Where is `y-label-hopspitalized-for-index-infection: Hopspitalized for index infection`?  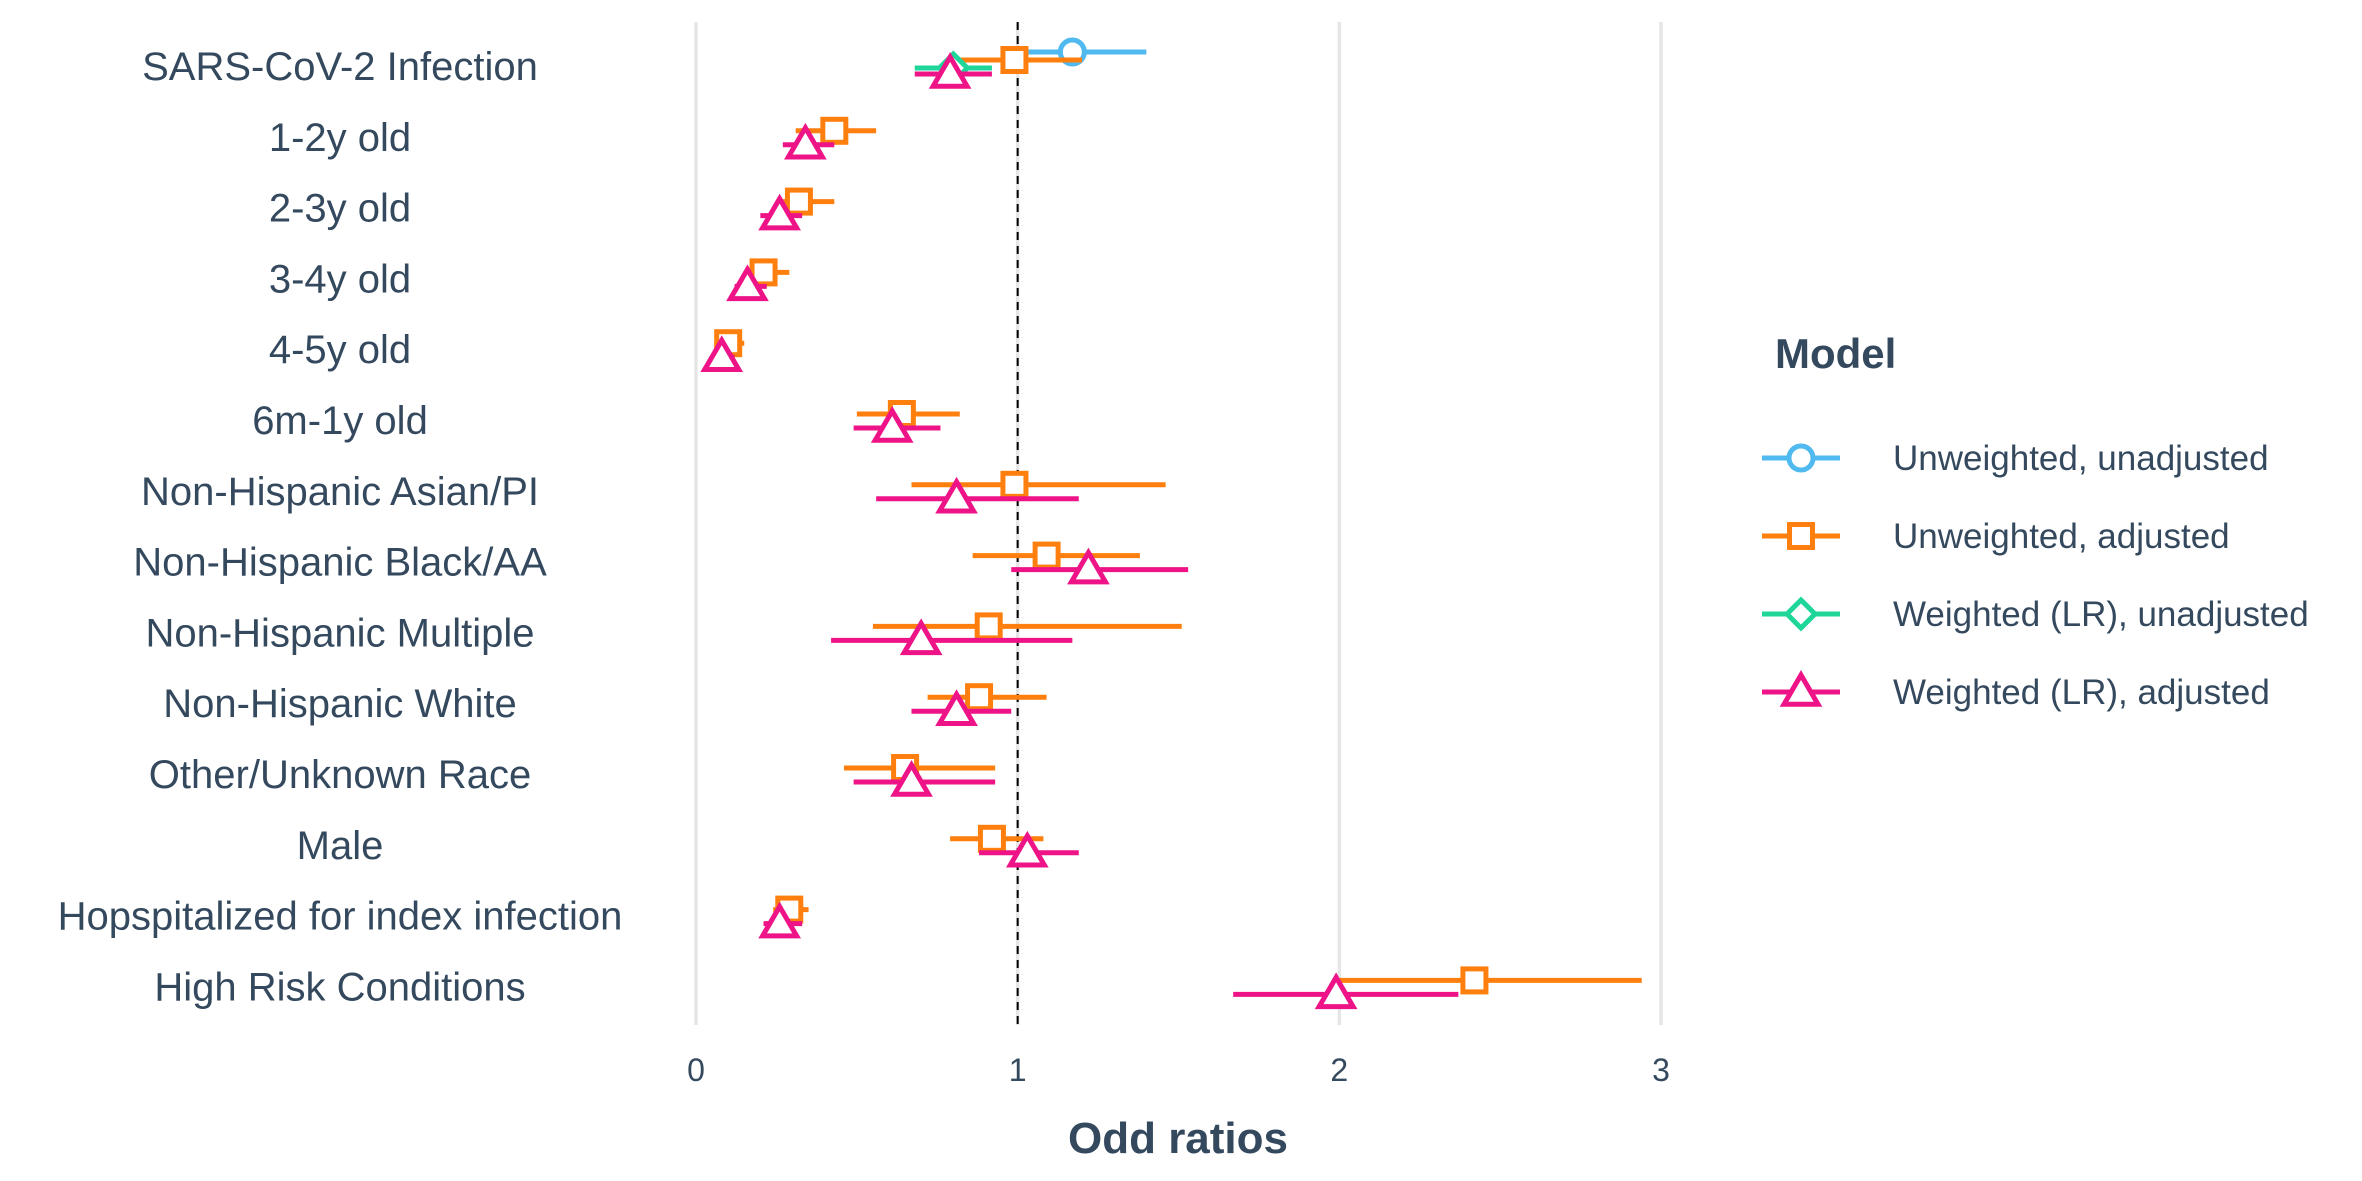 y-label-hopspitalized-for-index-infection: Hopspitalized for index infection is located at coordinates (340, 917).